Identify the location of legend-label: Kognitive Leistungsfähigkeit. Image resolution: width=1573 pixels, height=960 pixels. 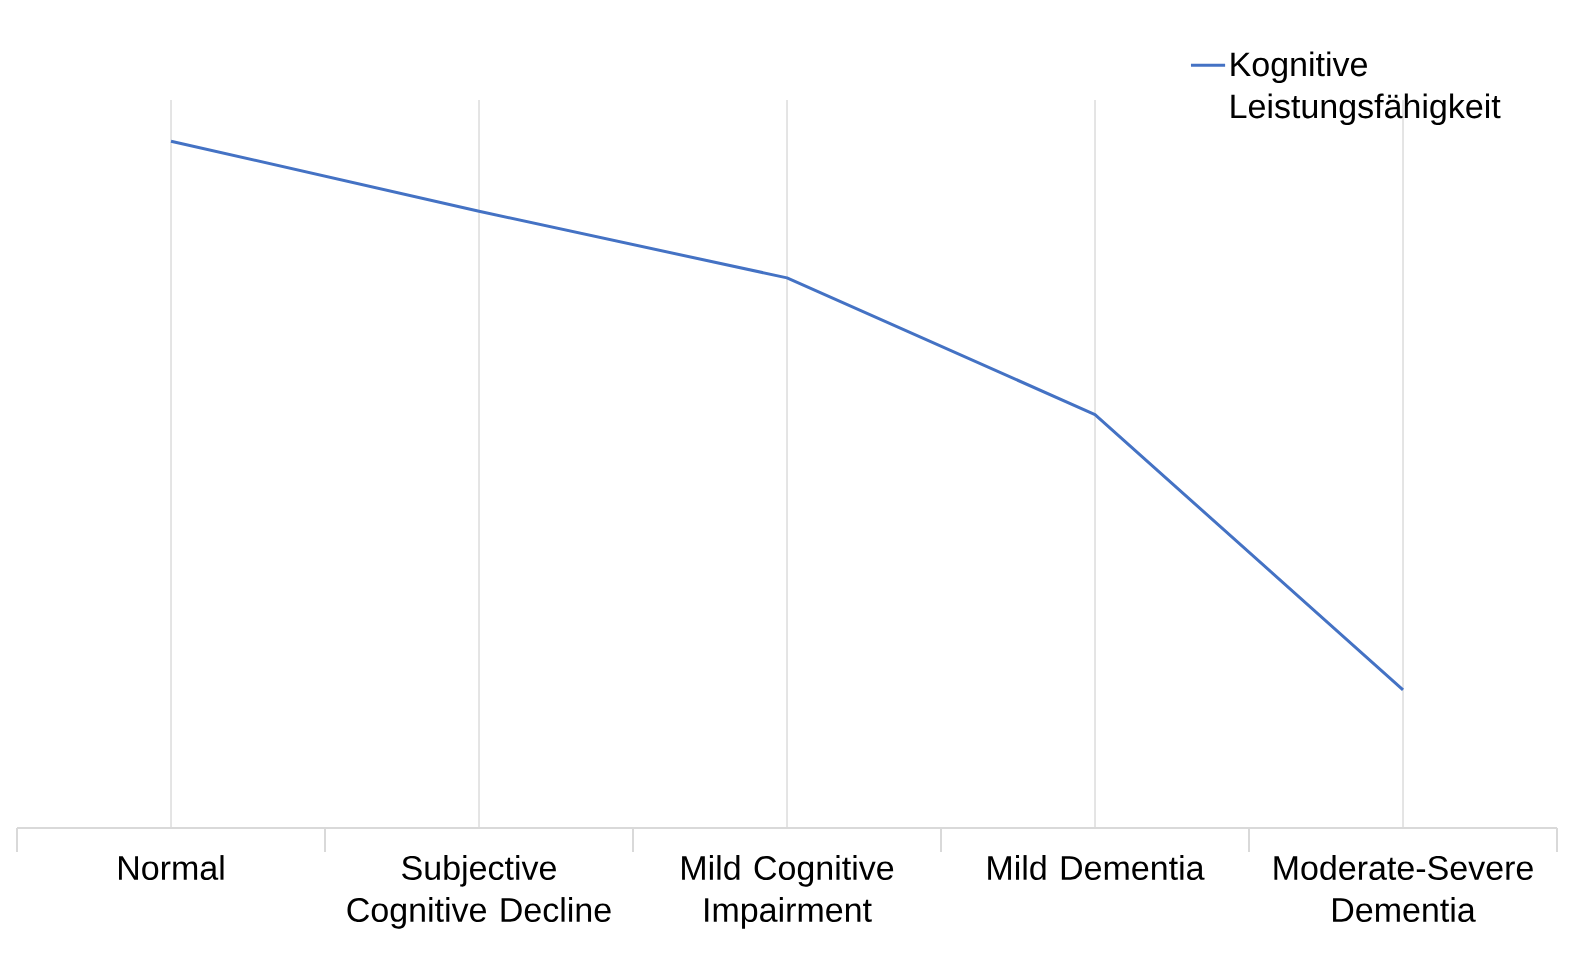
(1366, 88).